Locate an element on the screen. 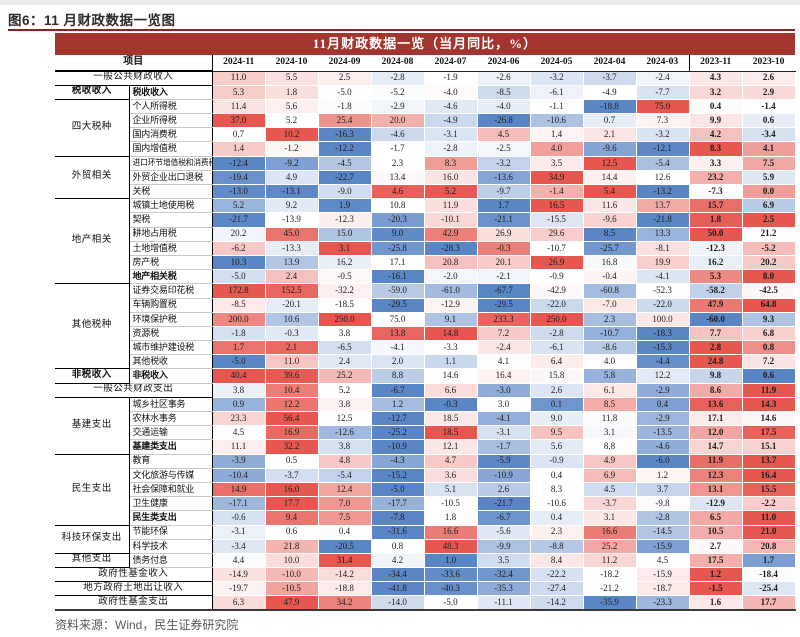  value-cell: 20.0 is located at coordinates (397, 121).